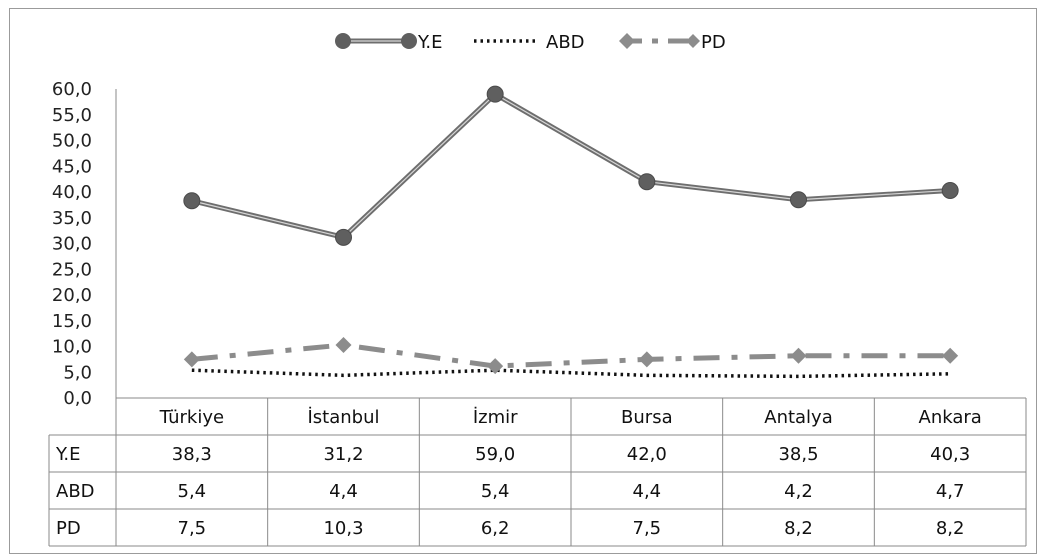  Describe the element at coordinates (571, 355) in the screenshot. I see `series-line-pd` at that location.